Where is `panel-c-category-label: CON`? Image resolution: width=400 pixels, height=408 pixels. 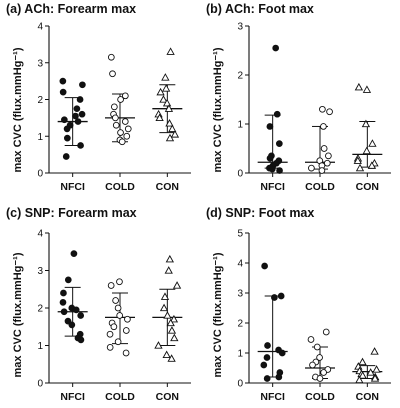
panel-c-category-label: CON is located at coordinates (167, 397).